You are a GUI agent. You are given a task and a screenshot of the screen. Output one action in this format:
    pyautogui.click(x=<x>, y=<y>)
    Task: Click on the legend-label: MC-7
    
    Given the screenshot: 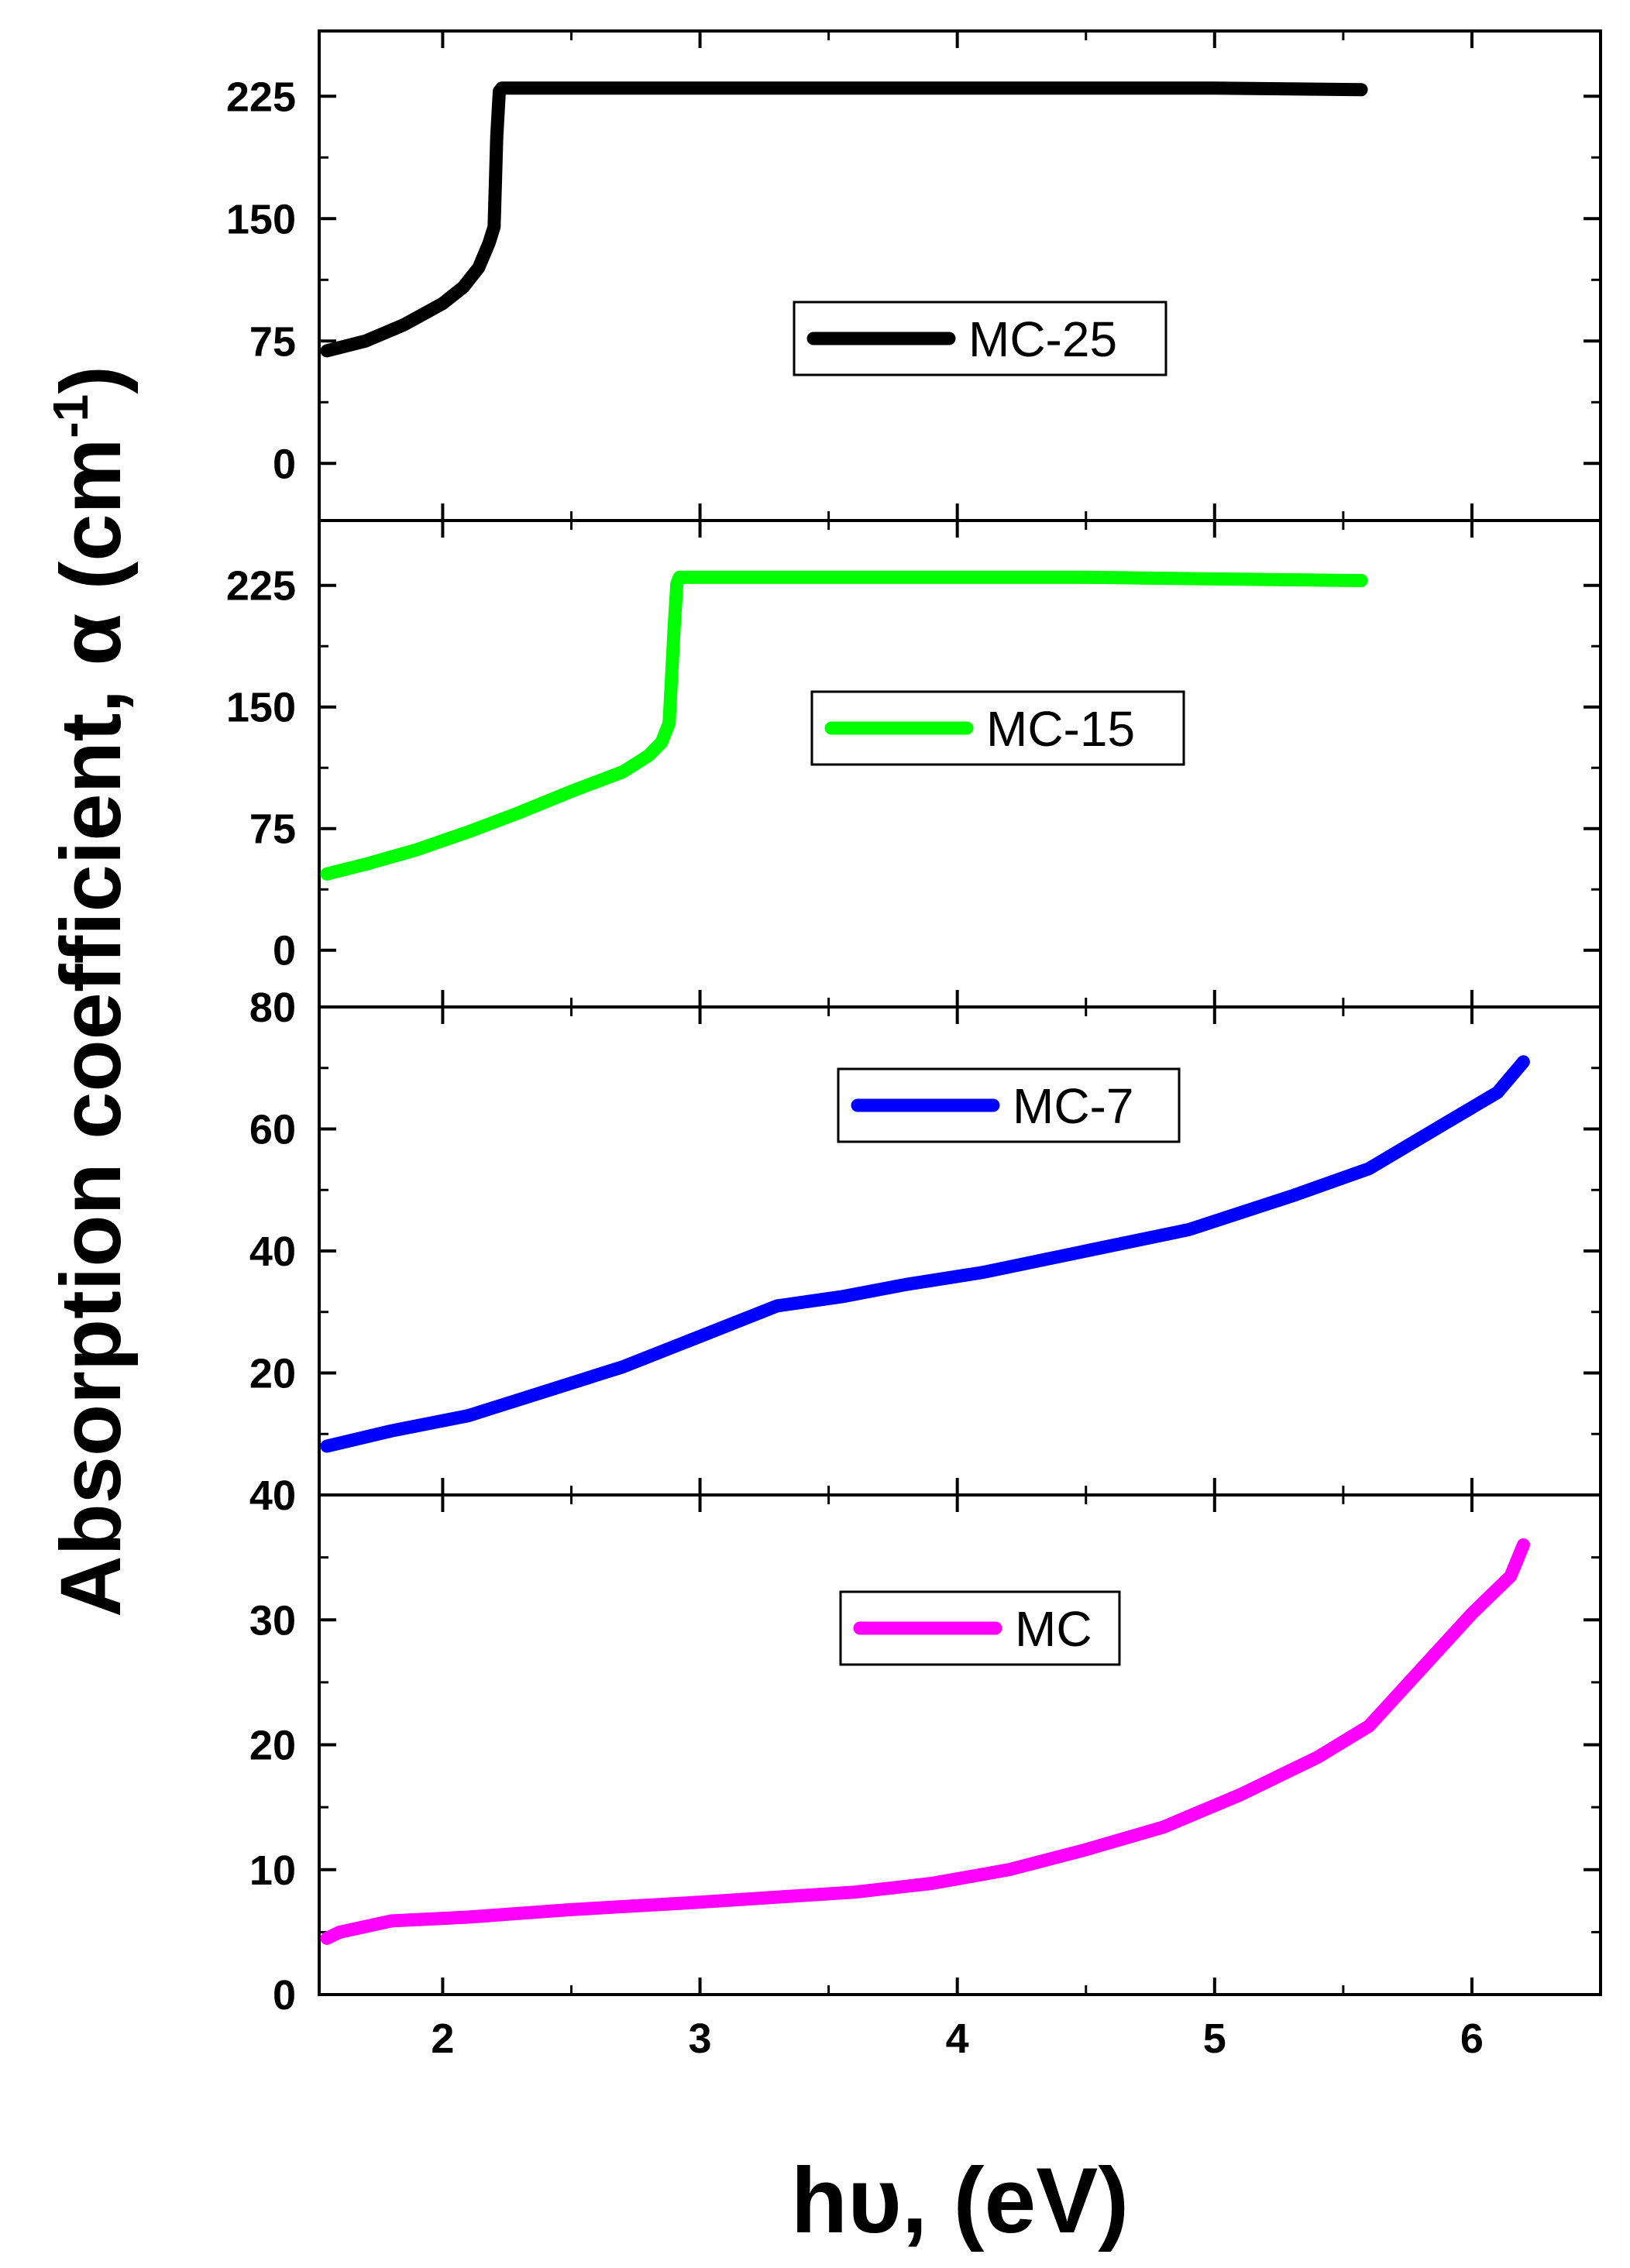 What is the action you would take?
    pyautogui.click(x=1073, y=1106)
    